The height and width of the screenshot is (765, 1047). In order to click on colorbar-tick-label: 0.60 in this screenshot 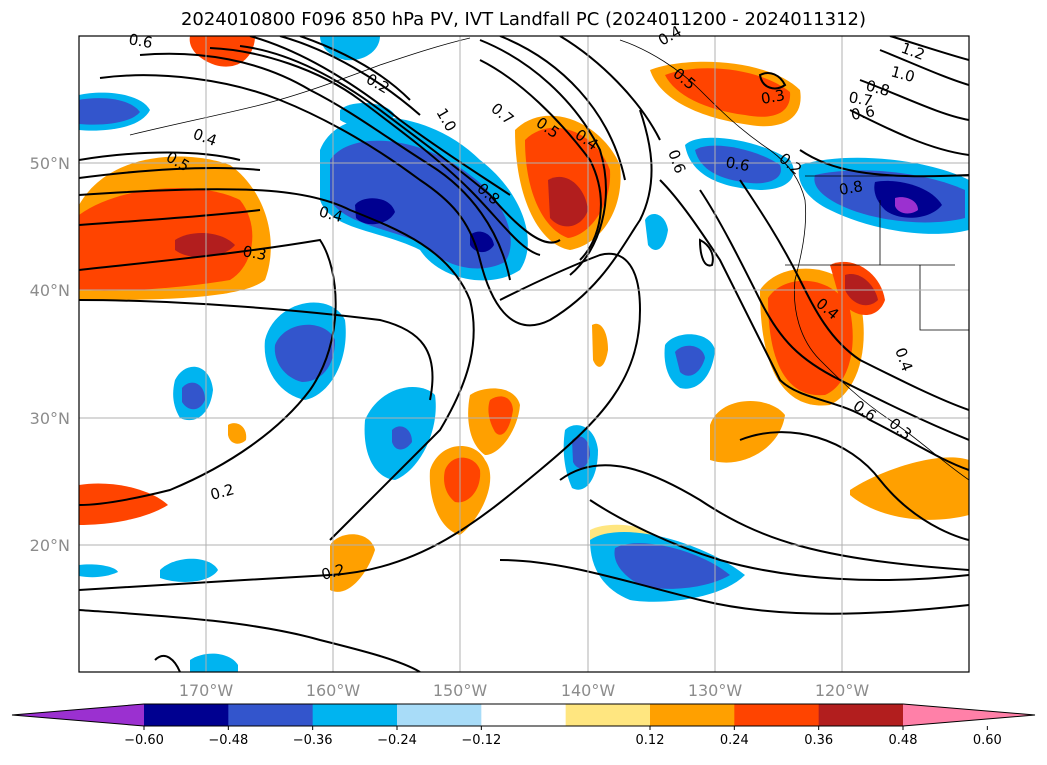, I will do `click(987, 740)`.